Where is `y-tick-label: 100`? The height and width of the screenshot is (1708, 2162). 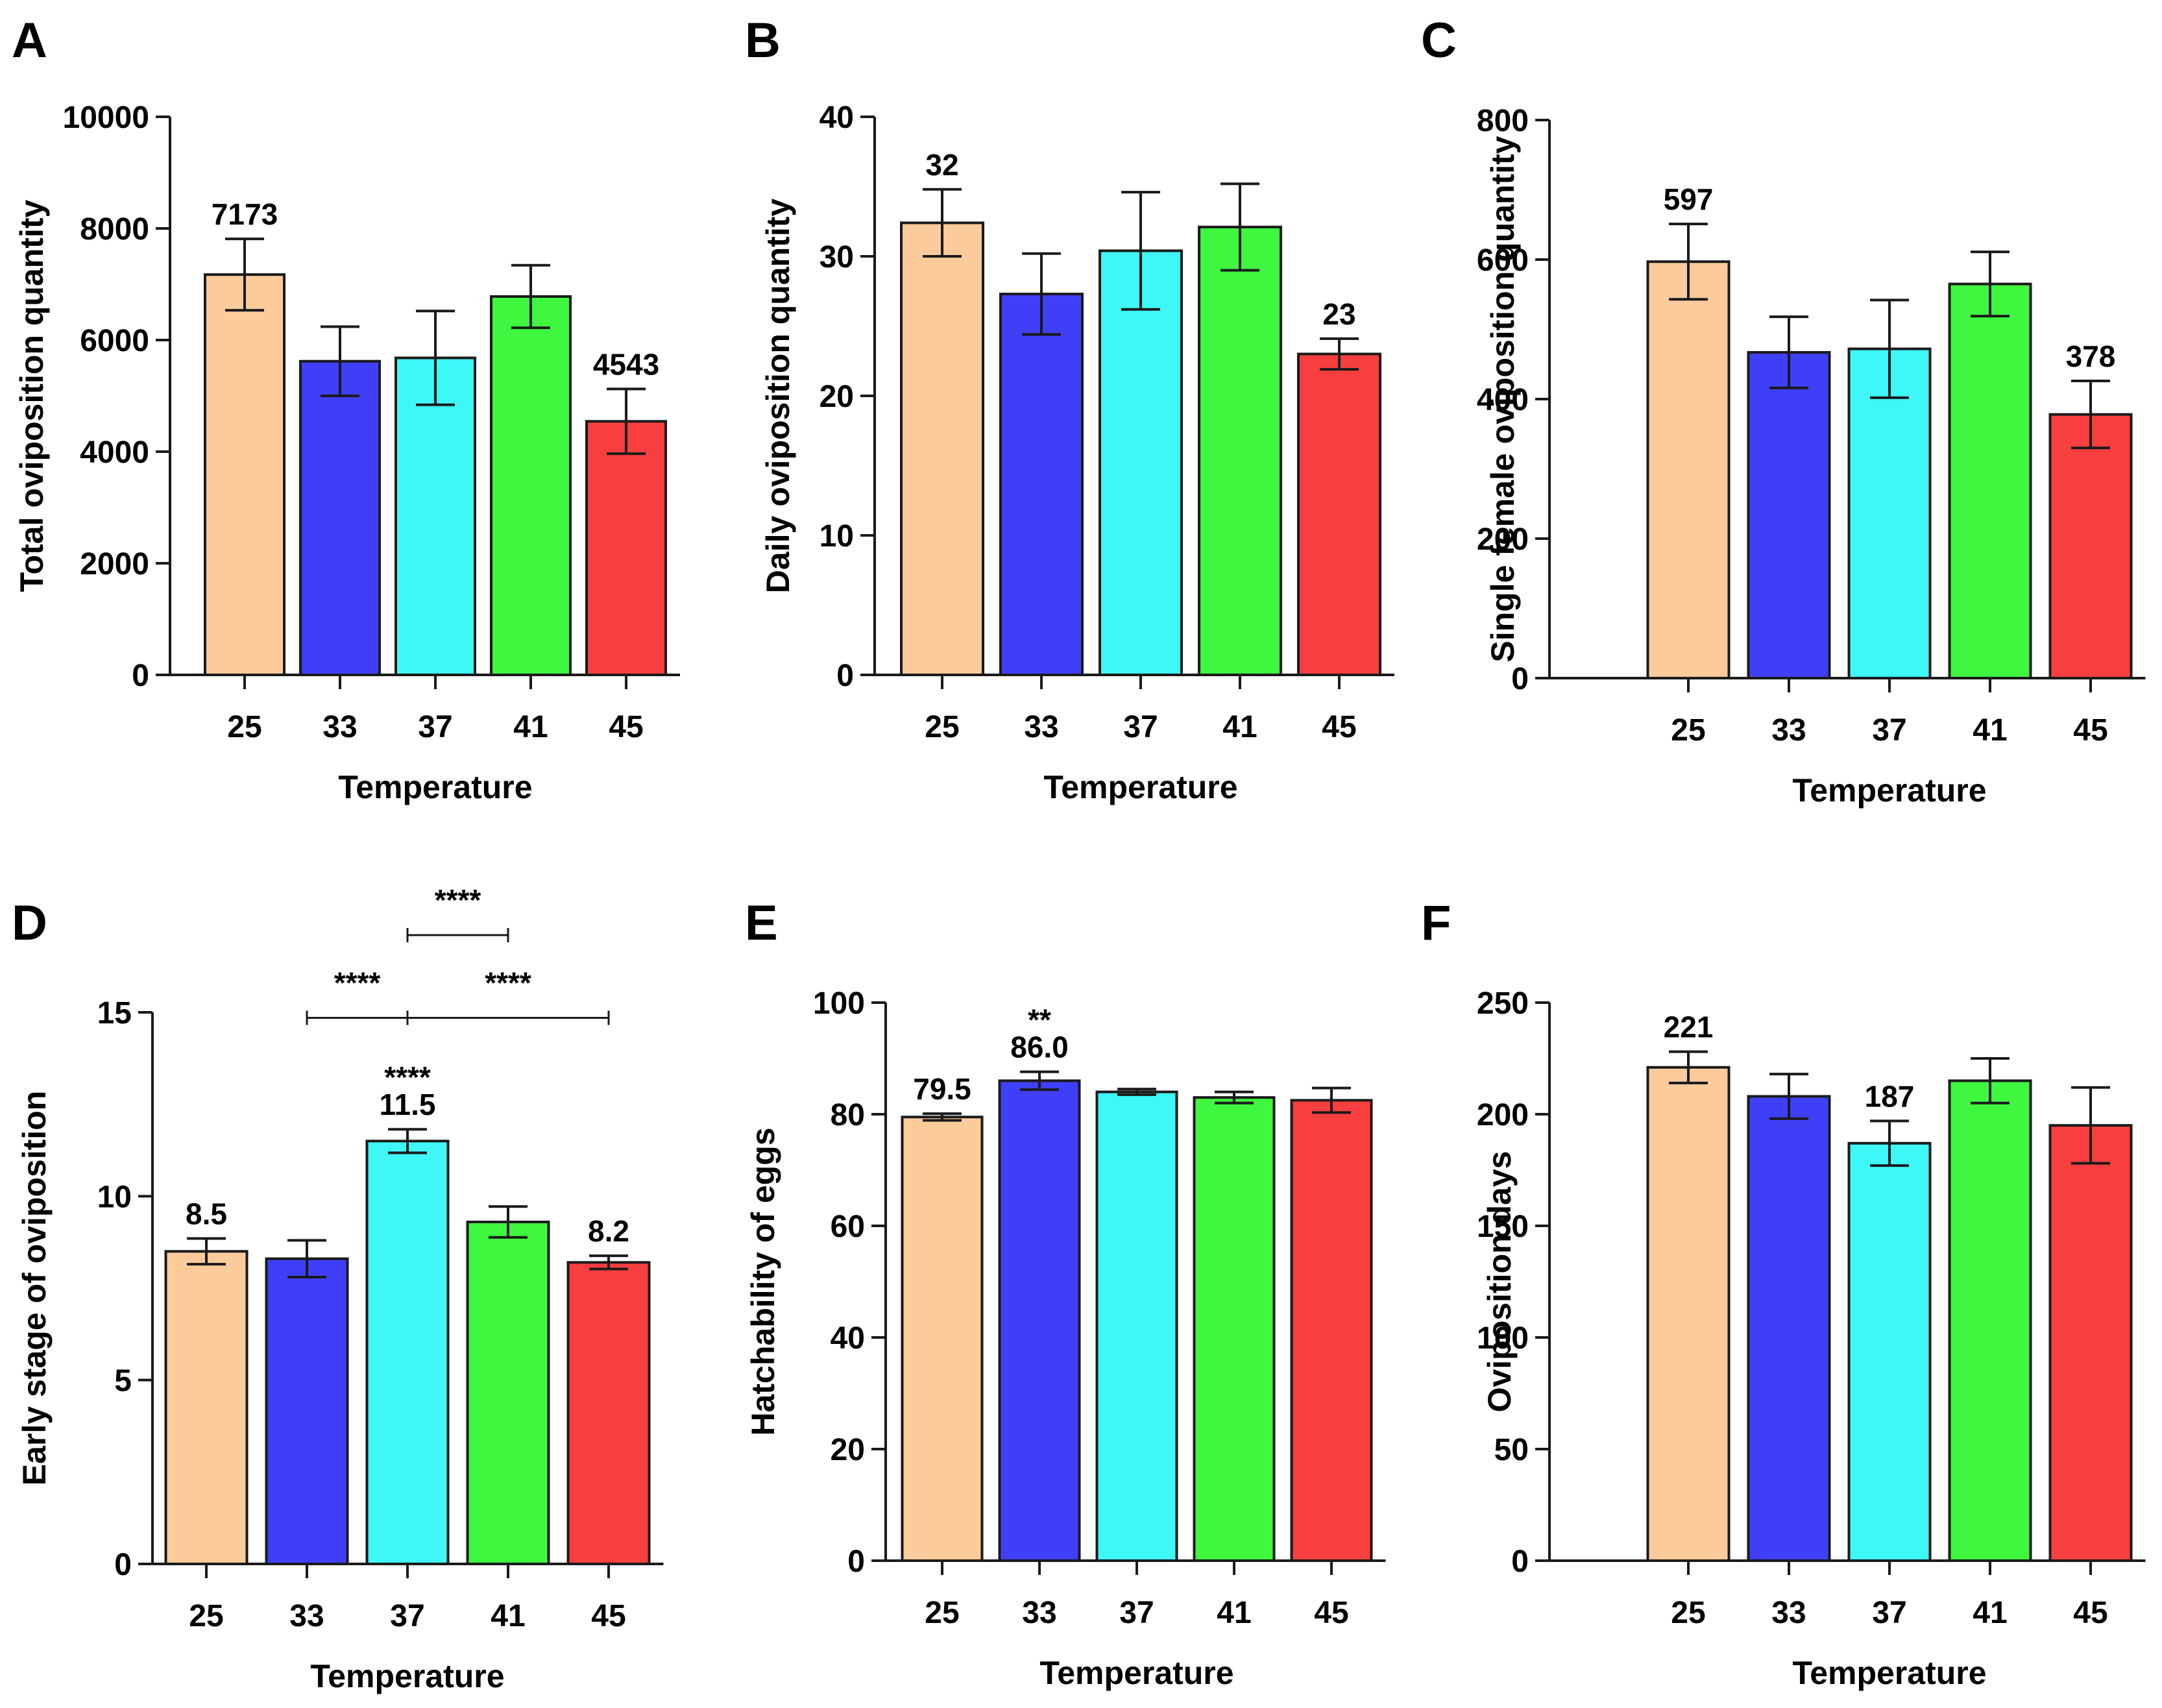 y-tick-label: 100 is located at coordinates (839, 1003).